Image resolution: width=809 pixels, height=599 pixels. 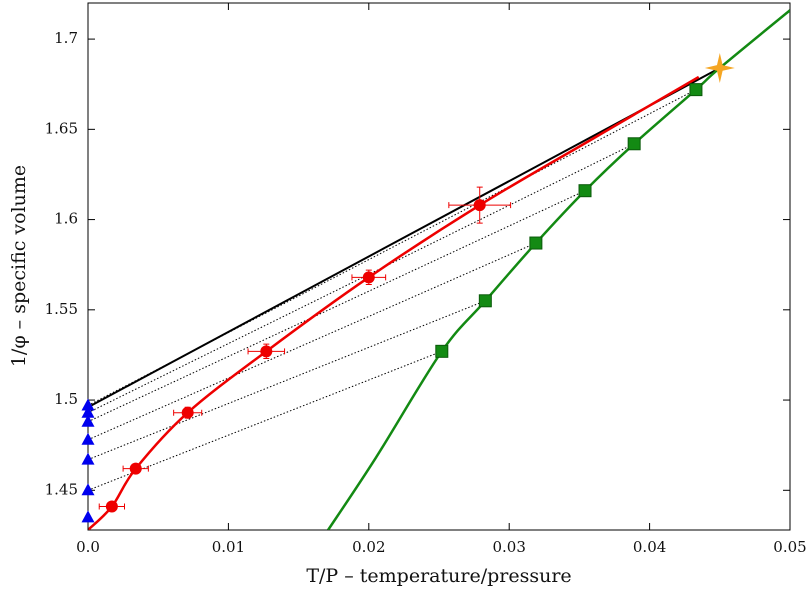 I want to click on y-axis-title: 1/φ – specific volume, so click(x=19, y=266).